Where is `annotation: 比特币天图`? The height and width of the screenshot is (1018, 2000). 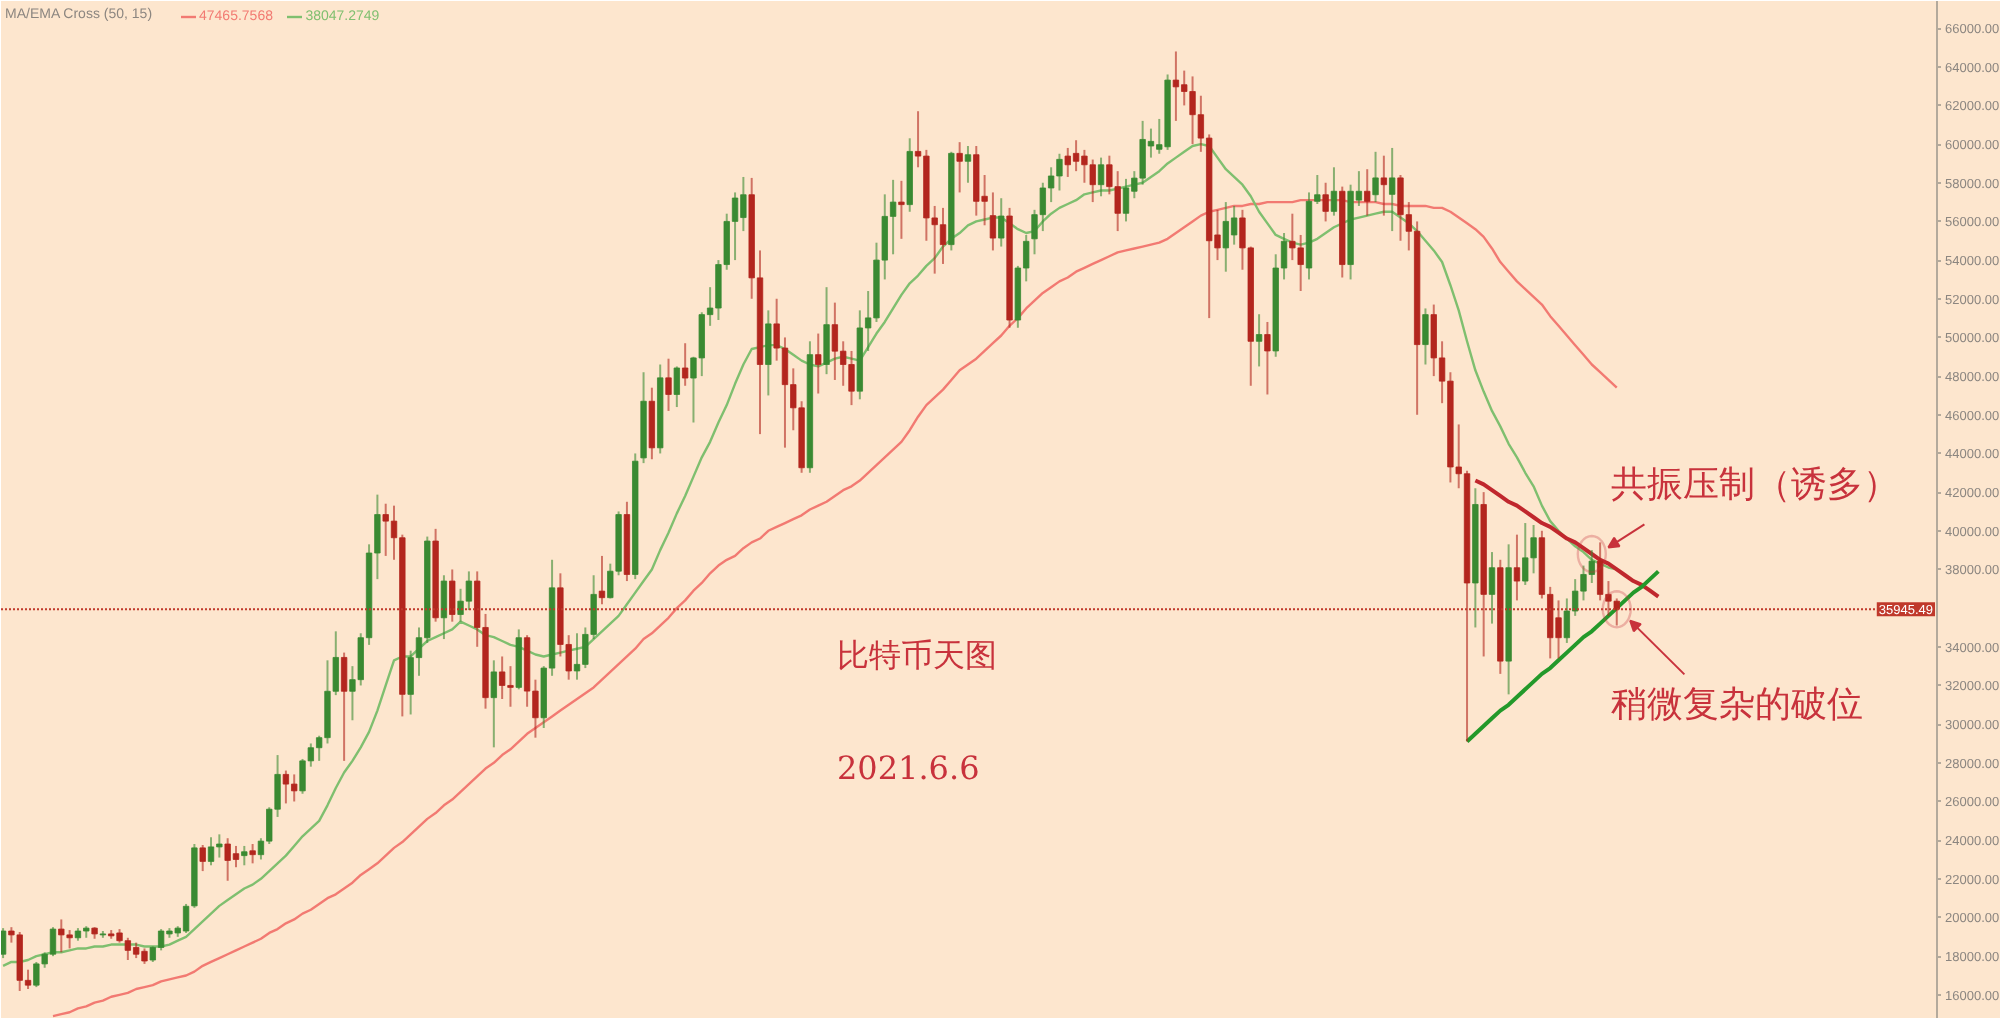 annotation: 比特币天图 is located at coordinates (917, 655).